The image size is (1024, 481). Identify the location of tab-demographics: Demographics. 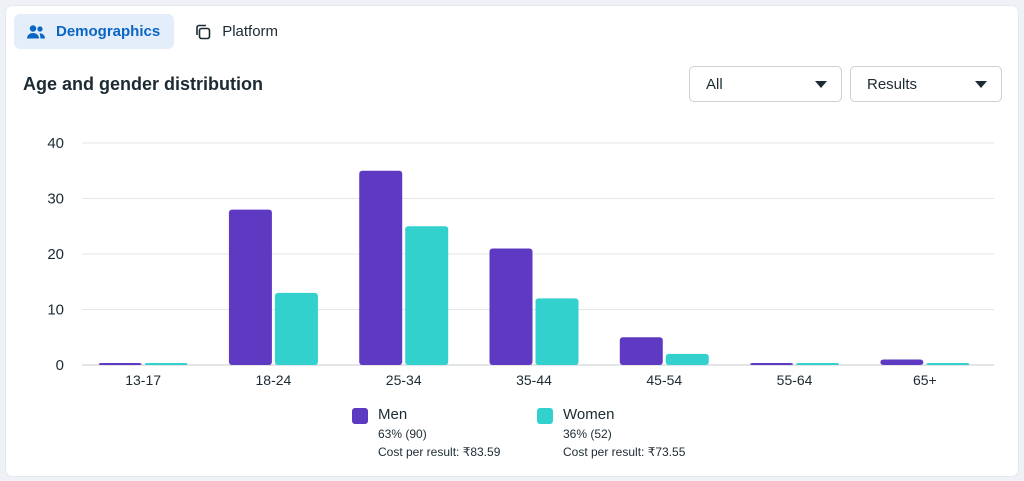
(94, 31).